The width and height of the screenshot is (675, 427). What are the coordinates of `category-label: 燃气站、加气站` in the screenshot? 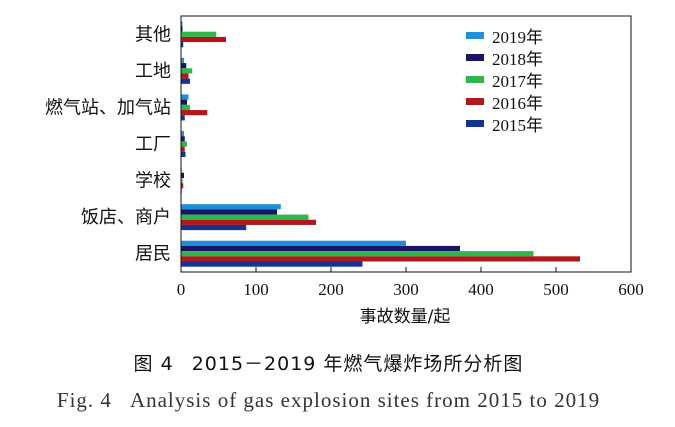 It's located at (108, 107).